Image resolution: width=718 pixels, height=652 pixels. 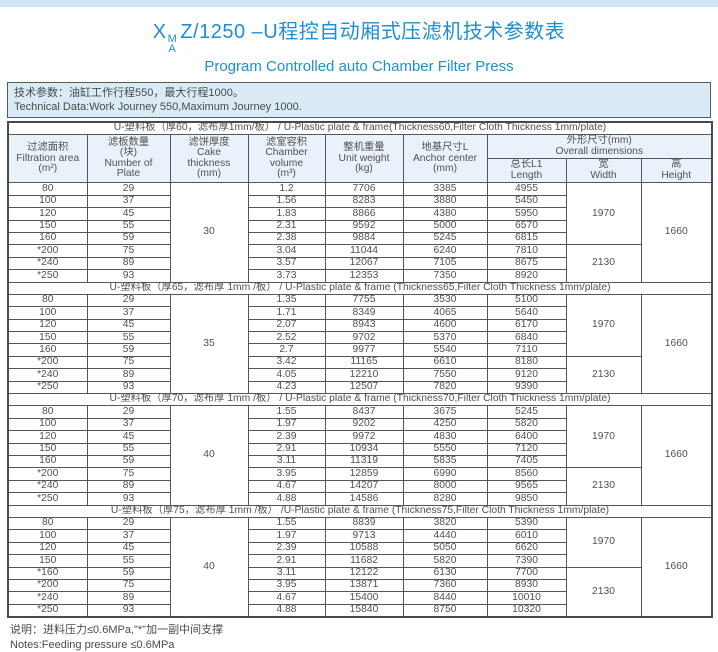 I want to click on table-row: 150 55 2.91 11682 5820 7390, so click(x=359, y=561).